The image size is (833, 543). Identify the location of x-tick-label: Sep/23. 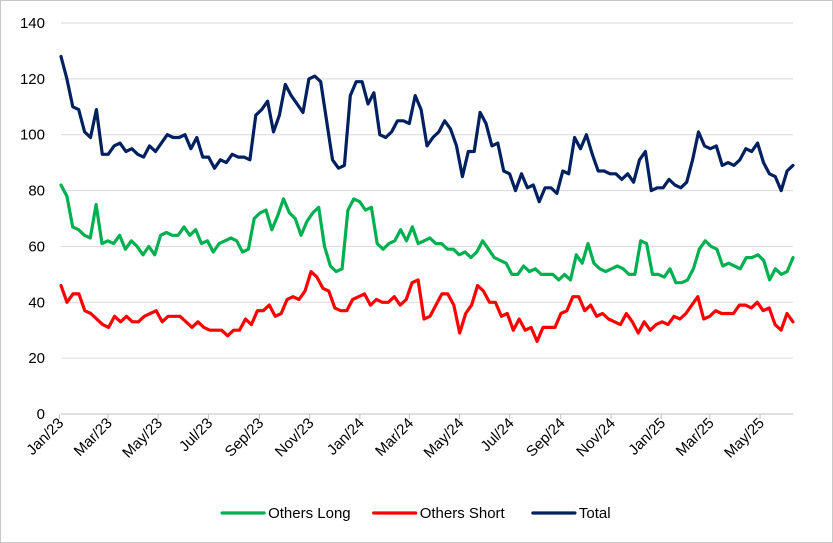
(245, 438).